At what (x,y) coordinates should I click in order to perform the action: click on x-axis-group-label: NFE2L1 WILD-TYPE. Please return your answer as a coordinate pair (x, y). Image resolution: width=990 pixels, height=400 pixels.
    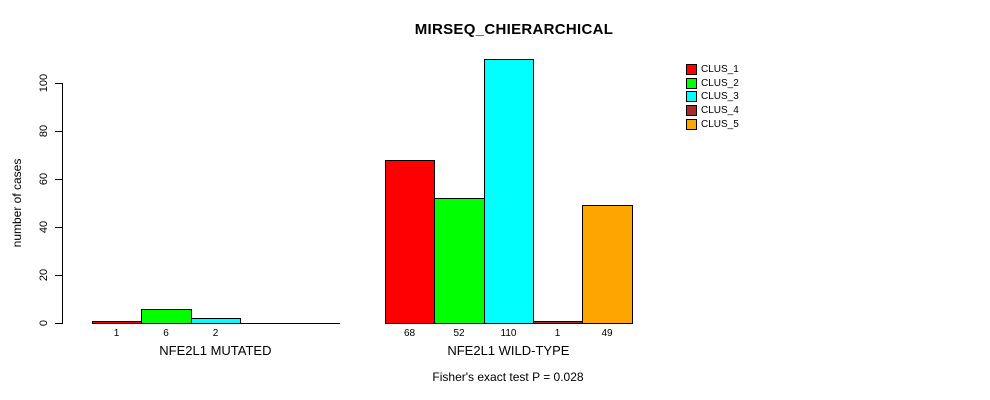
    Looking at the image, I should click on (508, 350).